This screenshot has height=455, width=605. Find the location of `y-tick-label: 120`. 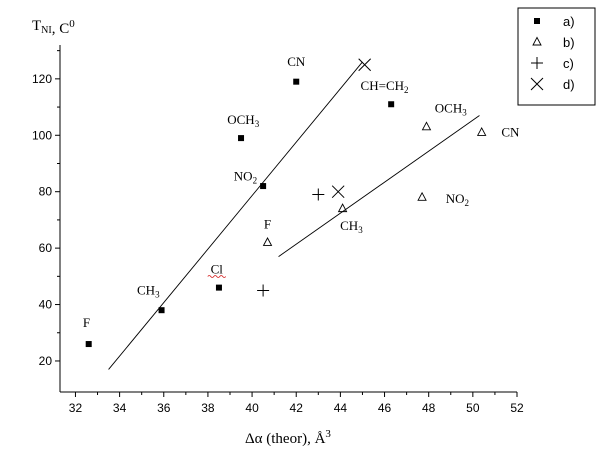

y-tick-label: 120 is located at coordinates (42, 79).